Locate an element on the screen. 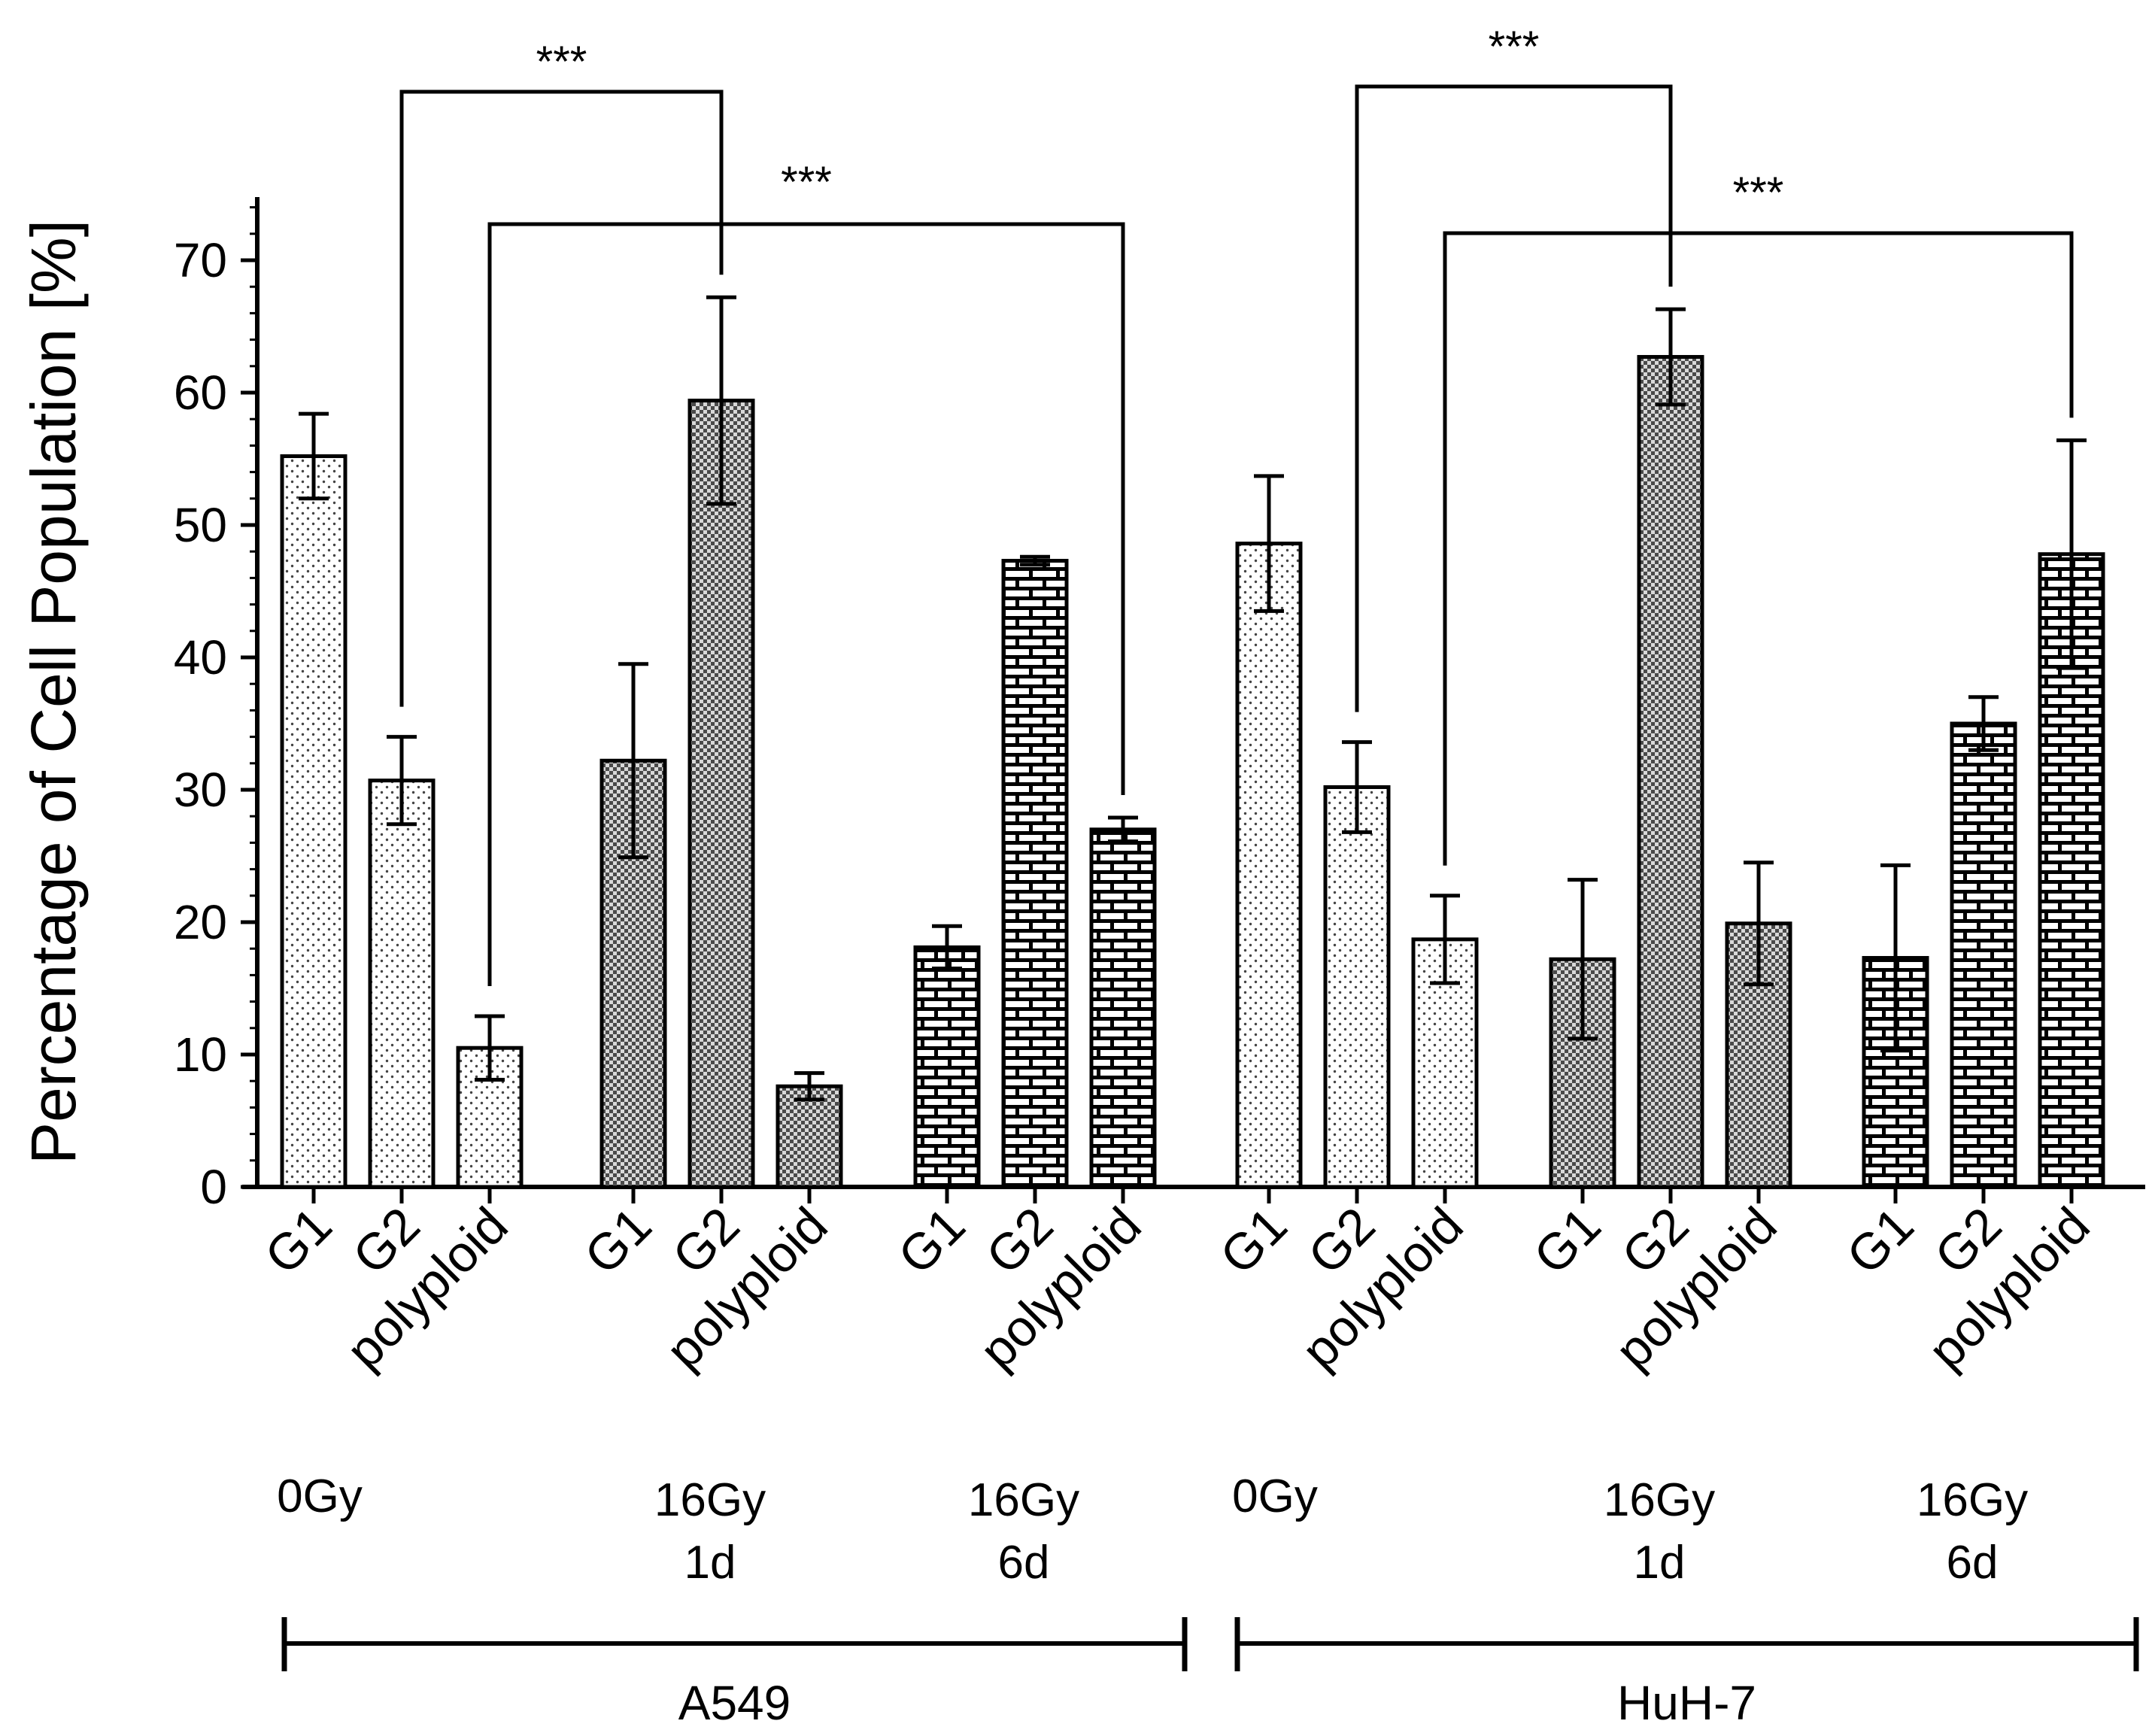  y-axis-title: Percentage of Cell Population [%] is located at coordinates (53, 692).